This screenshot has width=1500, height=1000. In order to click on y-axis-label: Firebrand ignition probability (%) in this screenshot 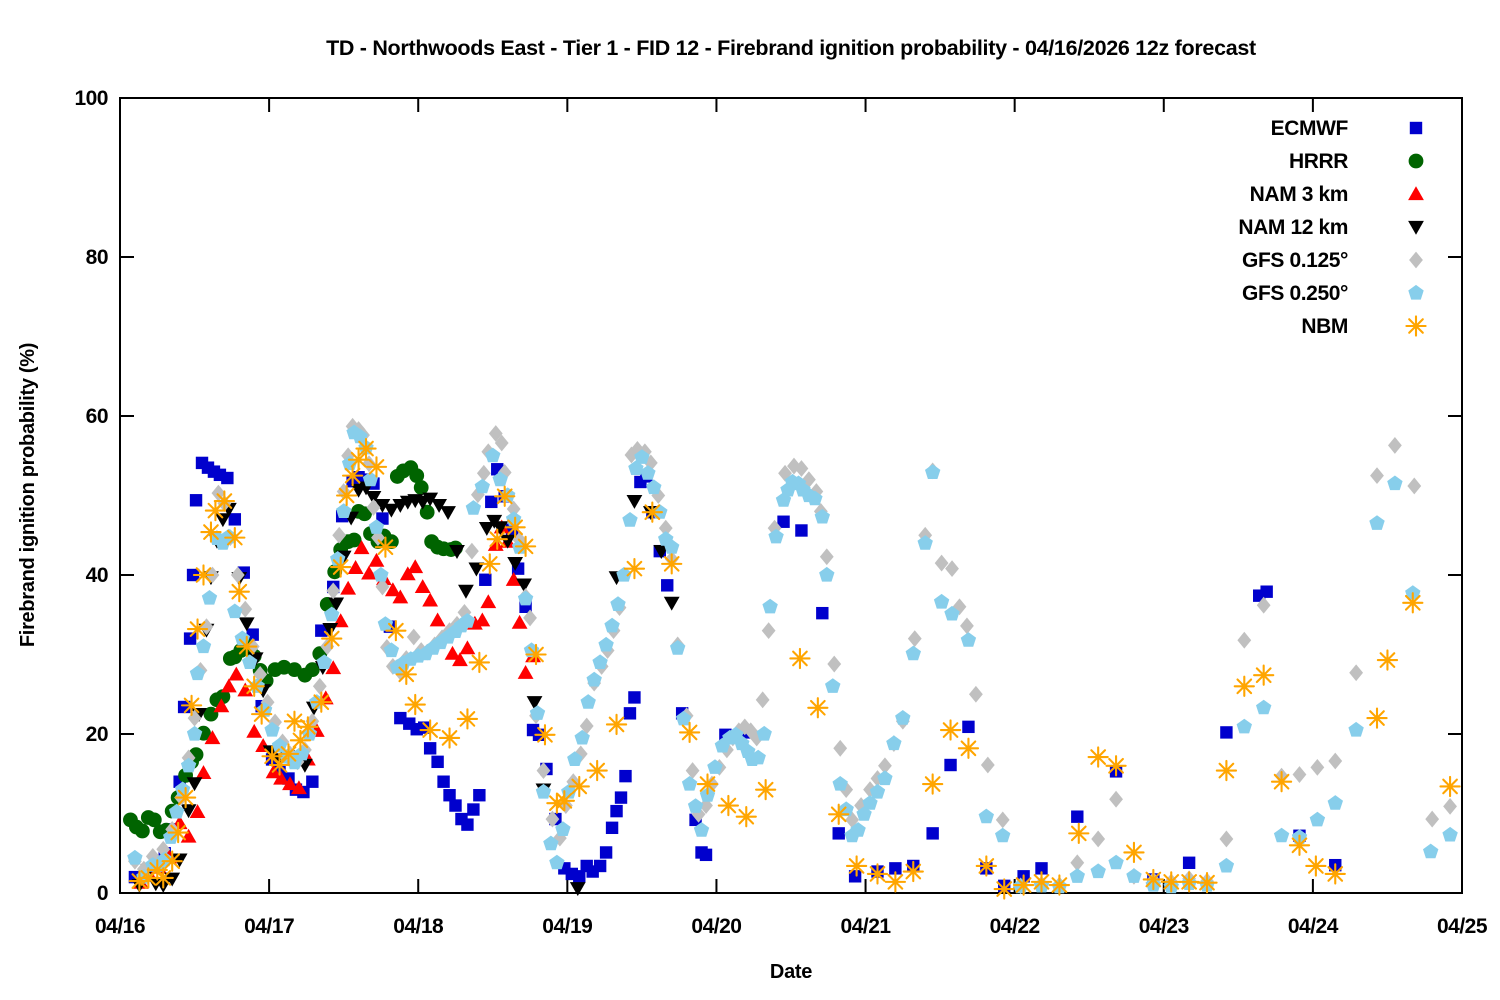, I will do `click(28, 495)`.